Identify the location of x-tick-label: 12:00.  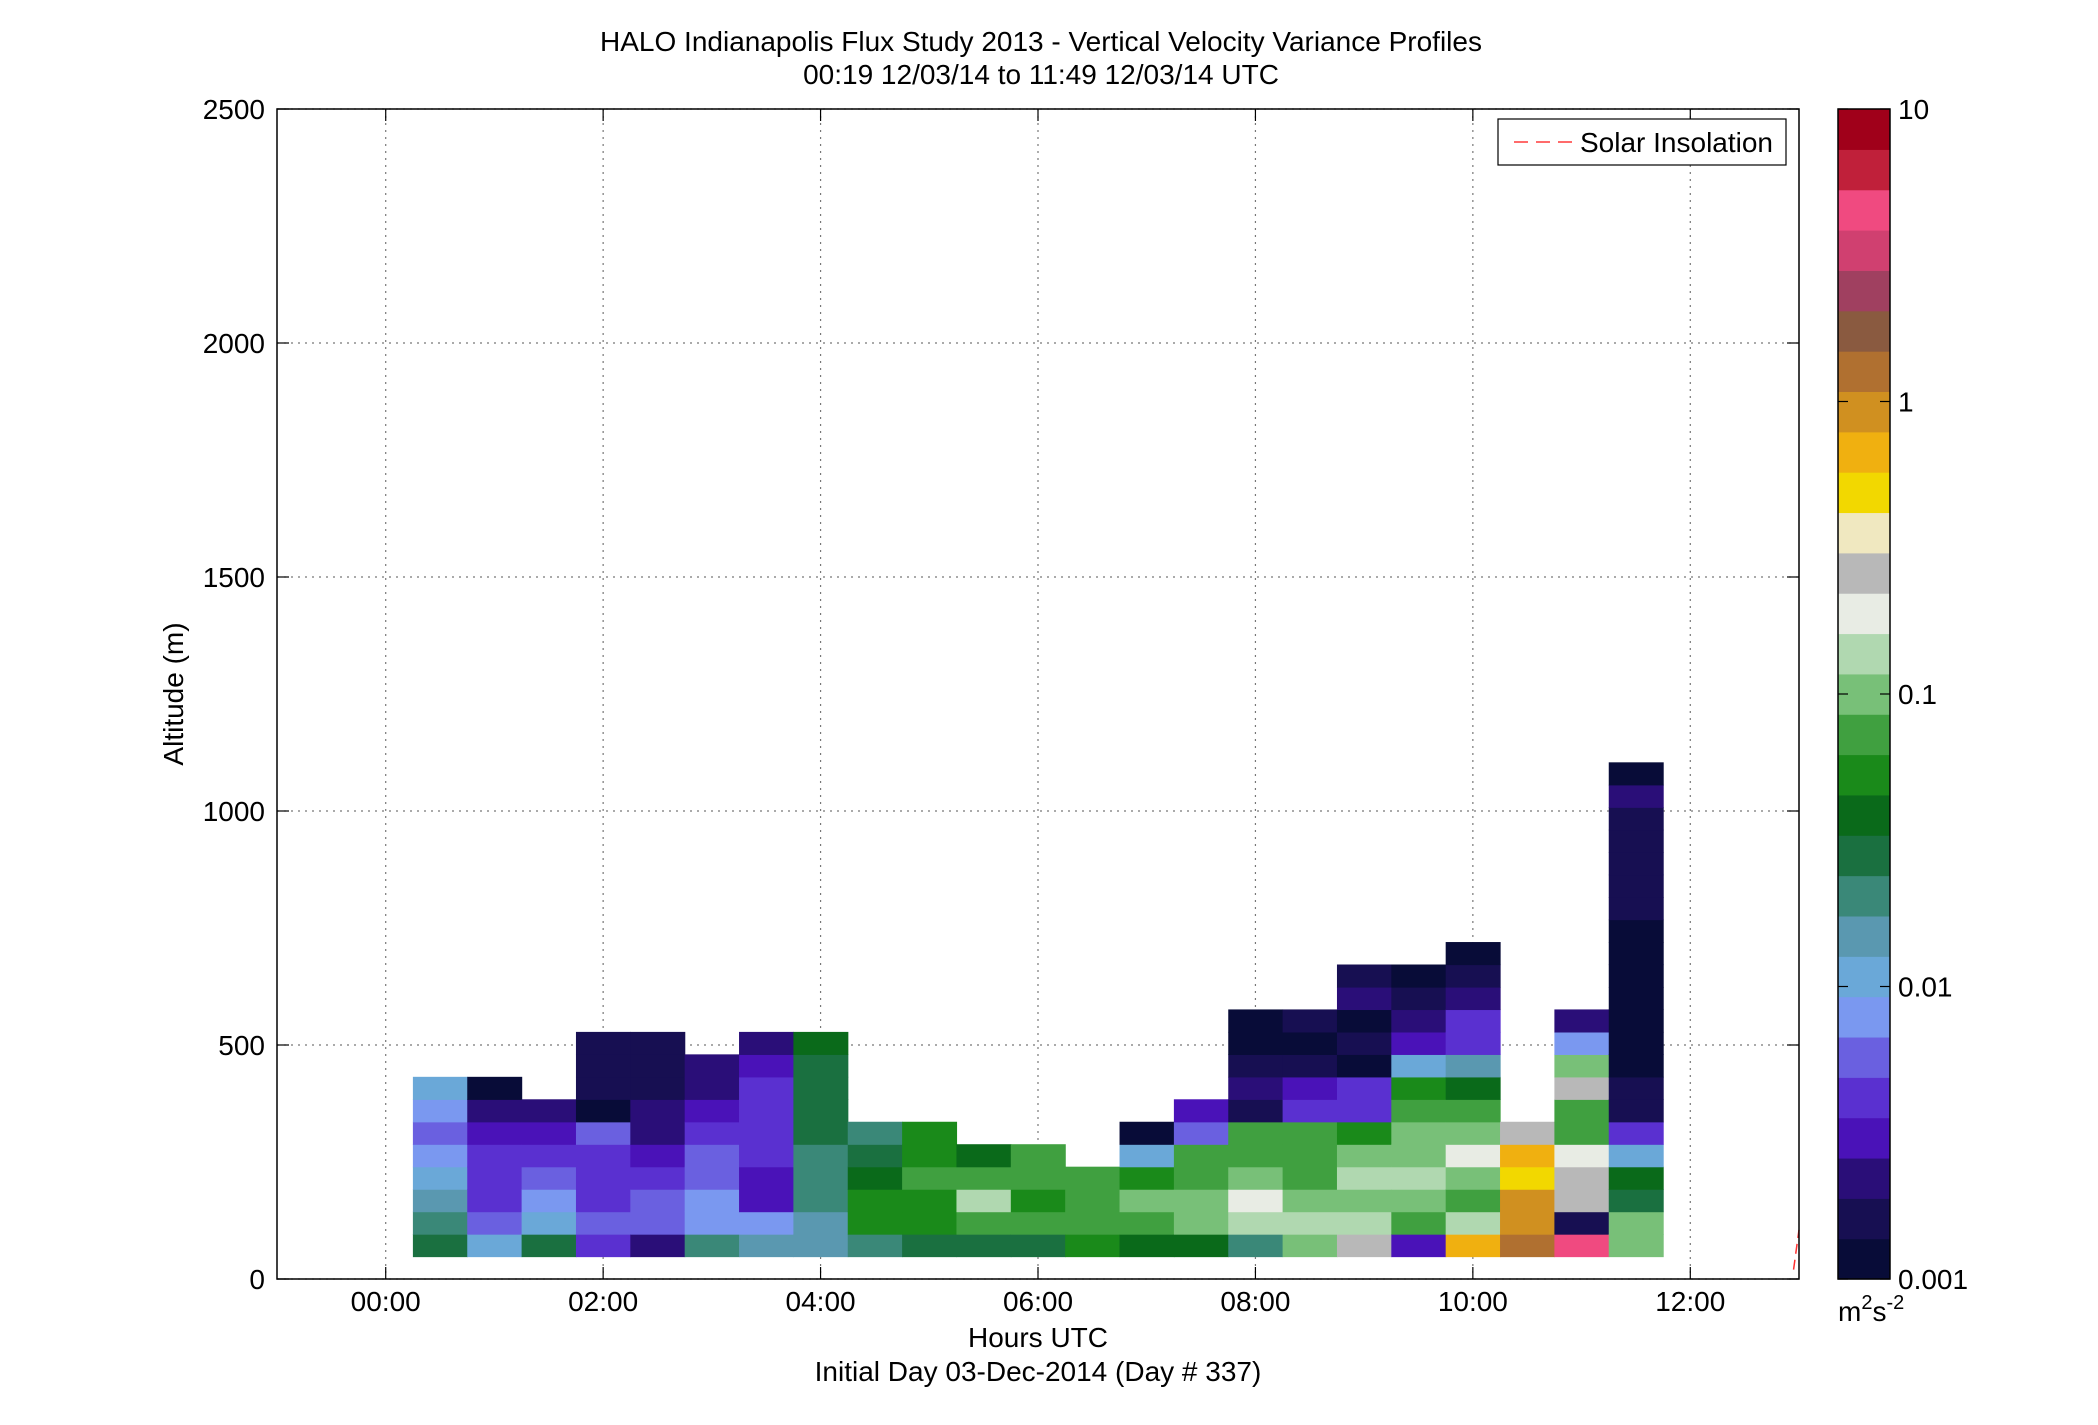
(1690, 1301).